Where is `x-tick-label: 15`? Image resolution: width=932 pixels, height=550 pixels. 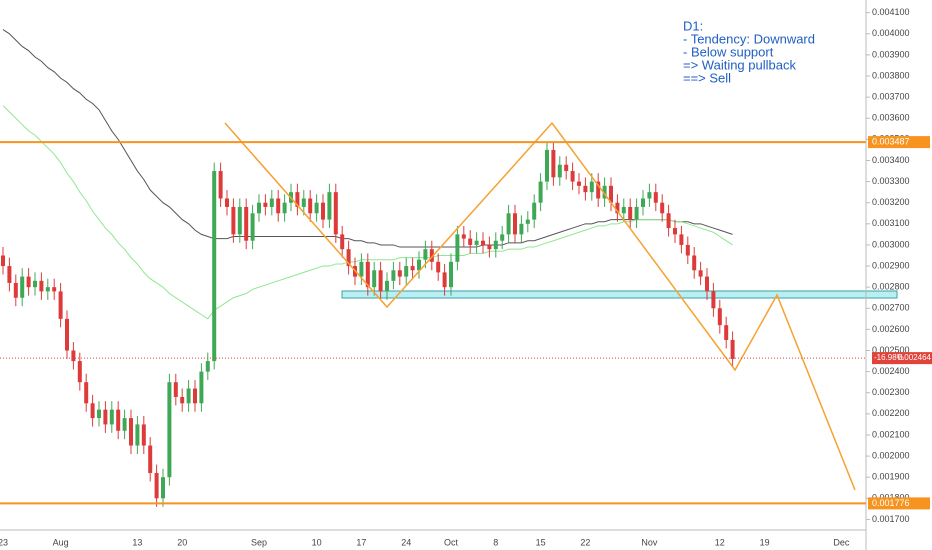 x-tick-label: 15 is located at coordinates (541, 542).